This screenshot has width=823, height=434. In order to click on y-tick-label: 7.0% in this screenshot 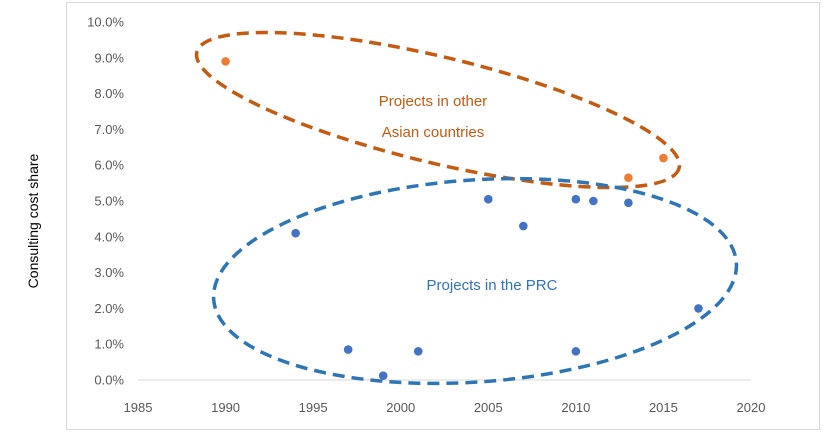, I will do `click(109, 129)`.